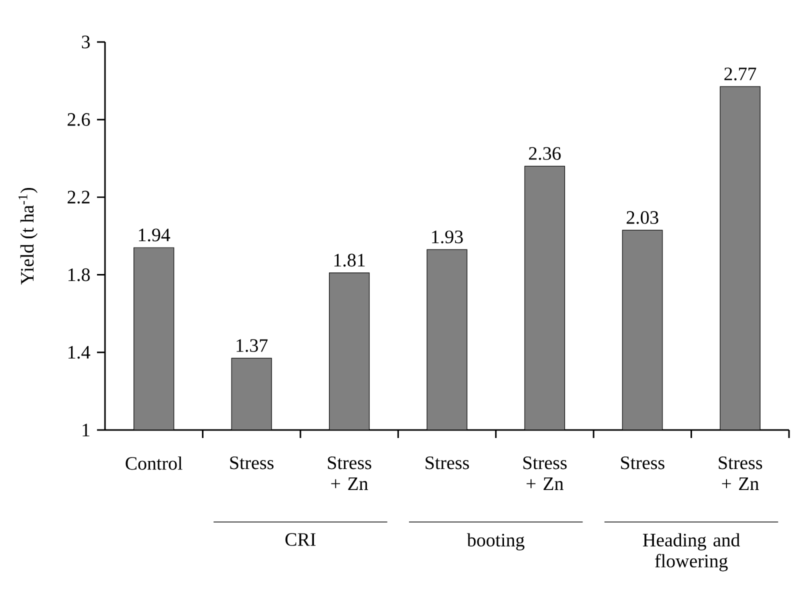 The image size is (791, 595). I want to click on x-tick-label: Control, so click(154, 463).